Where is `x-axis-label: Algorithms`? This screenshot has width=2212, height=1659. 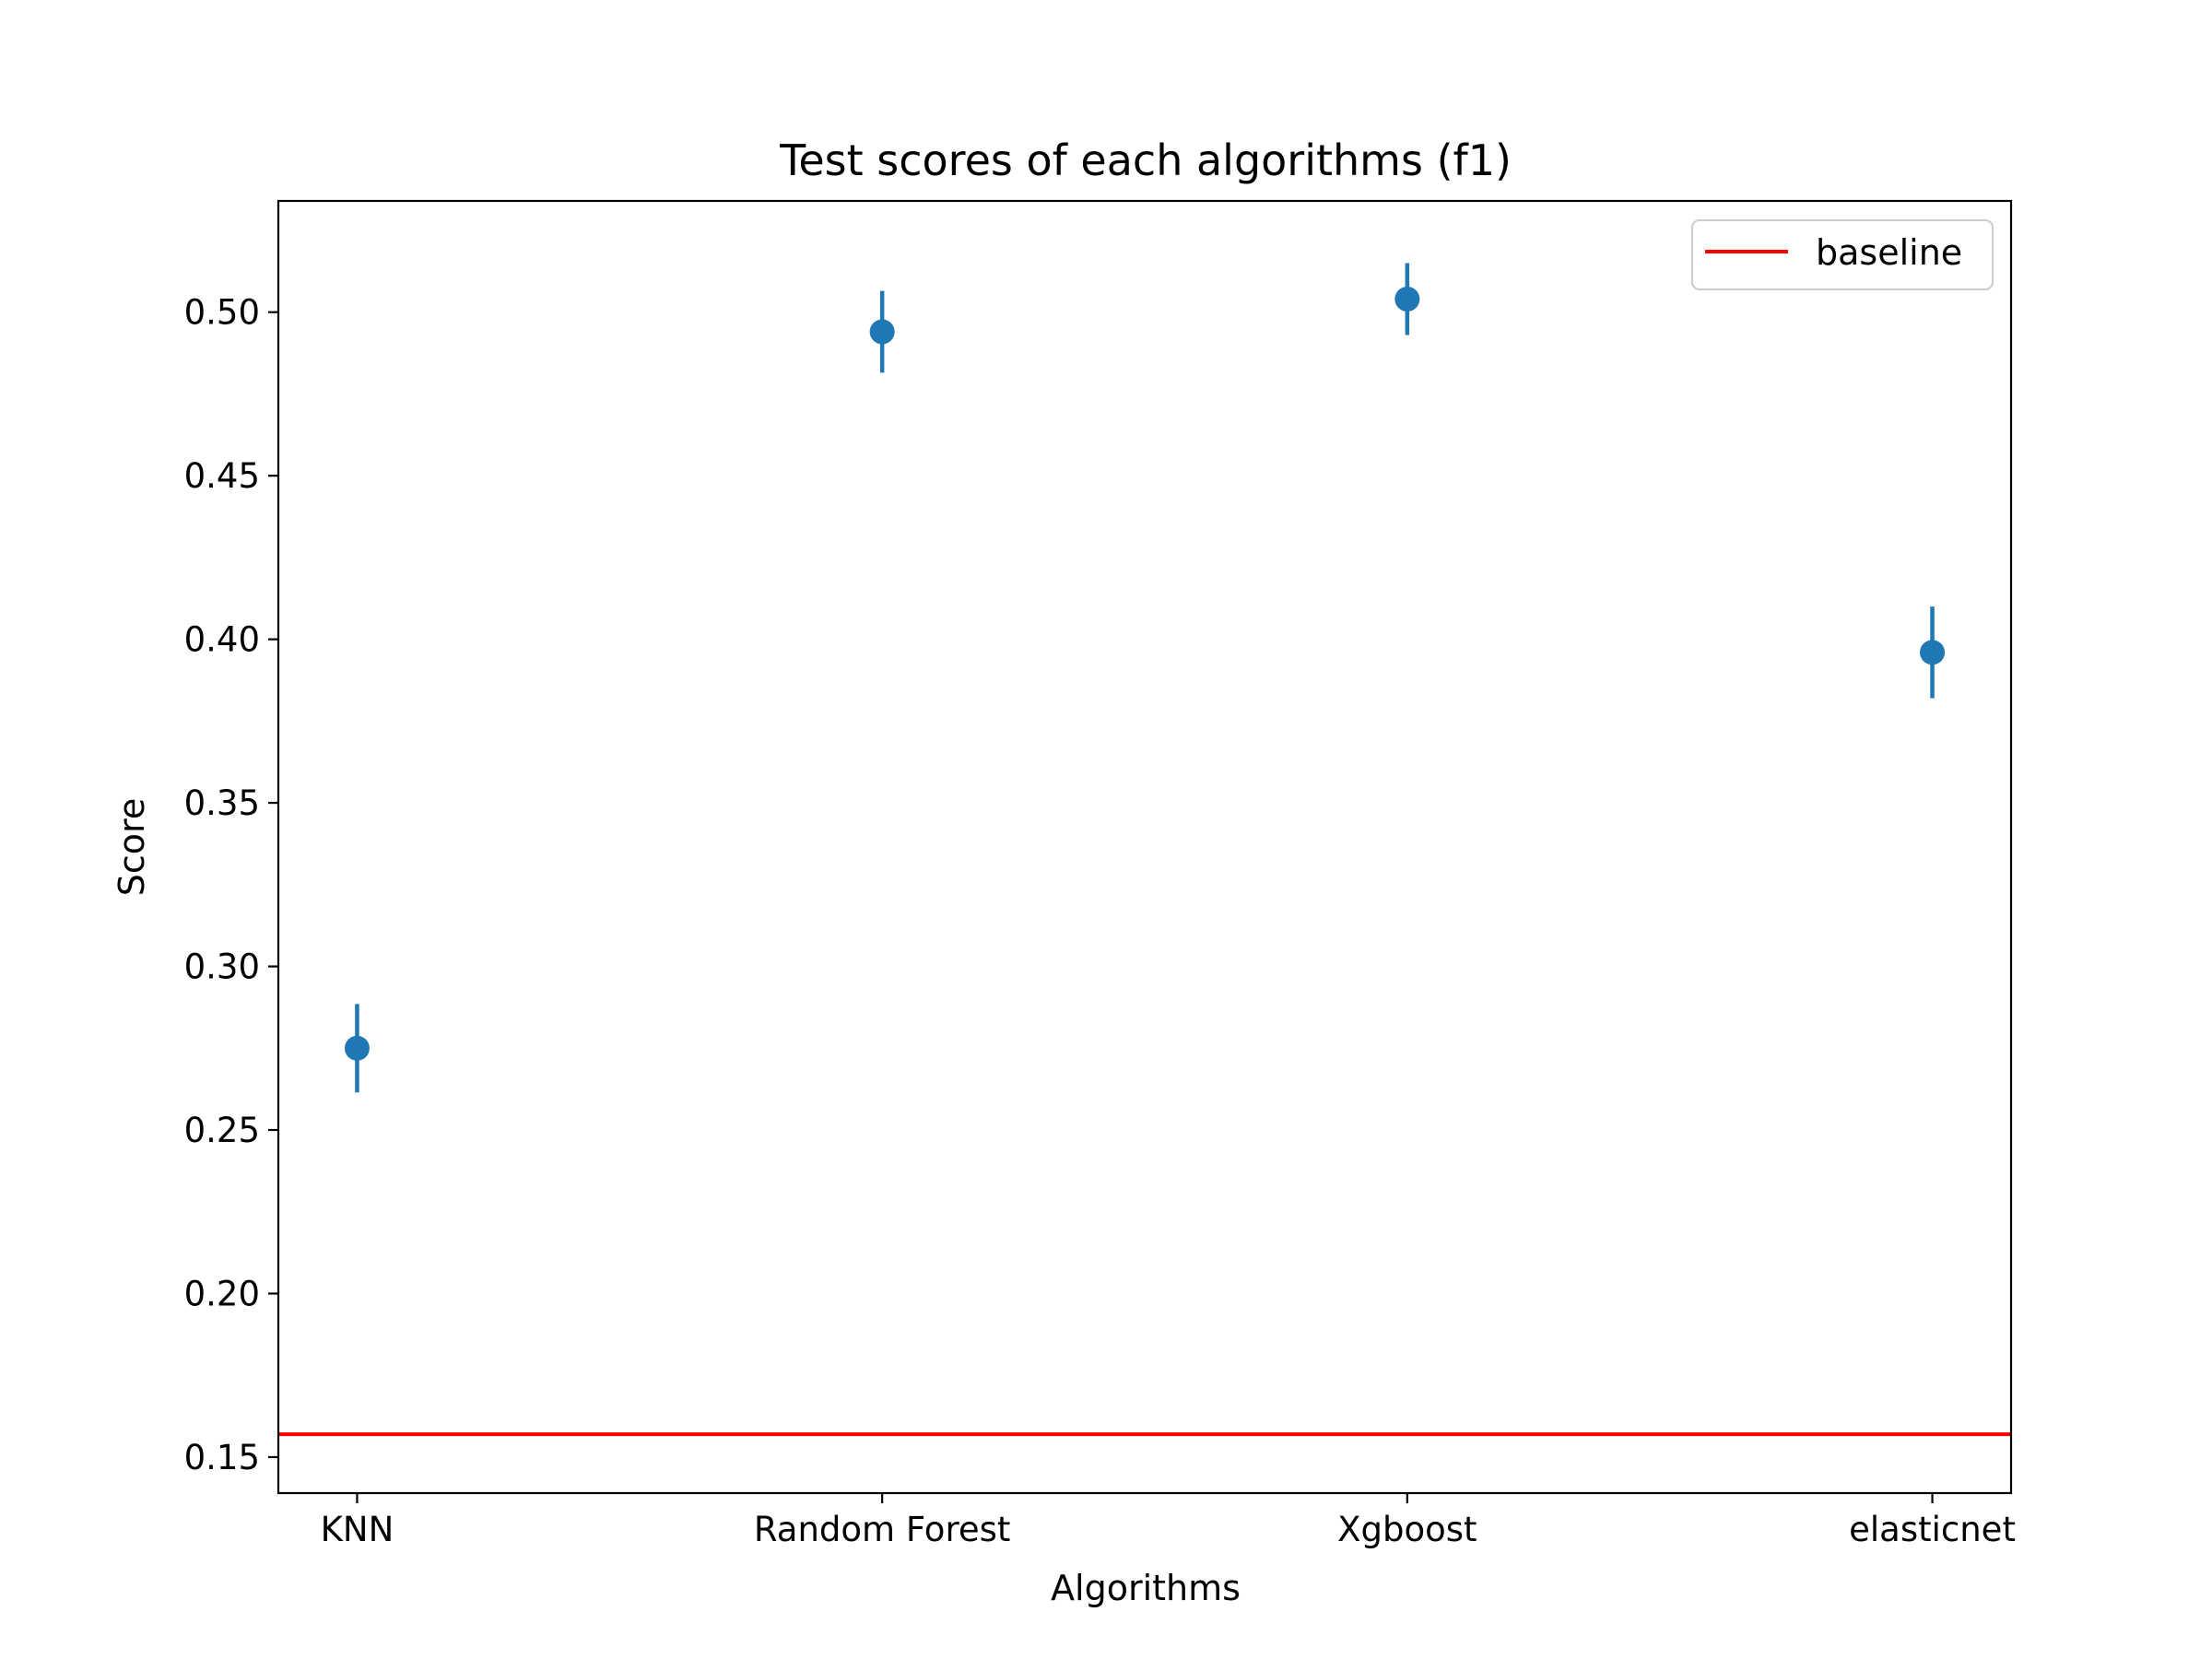
x-axis-label: Algorithms is located at coordinates (1146, 1588).